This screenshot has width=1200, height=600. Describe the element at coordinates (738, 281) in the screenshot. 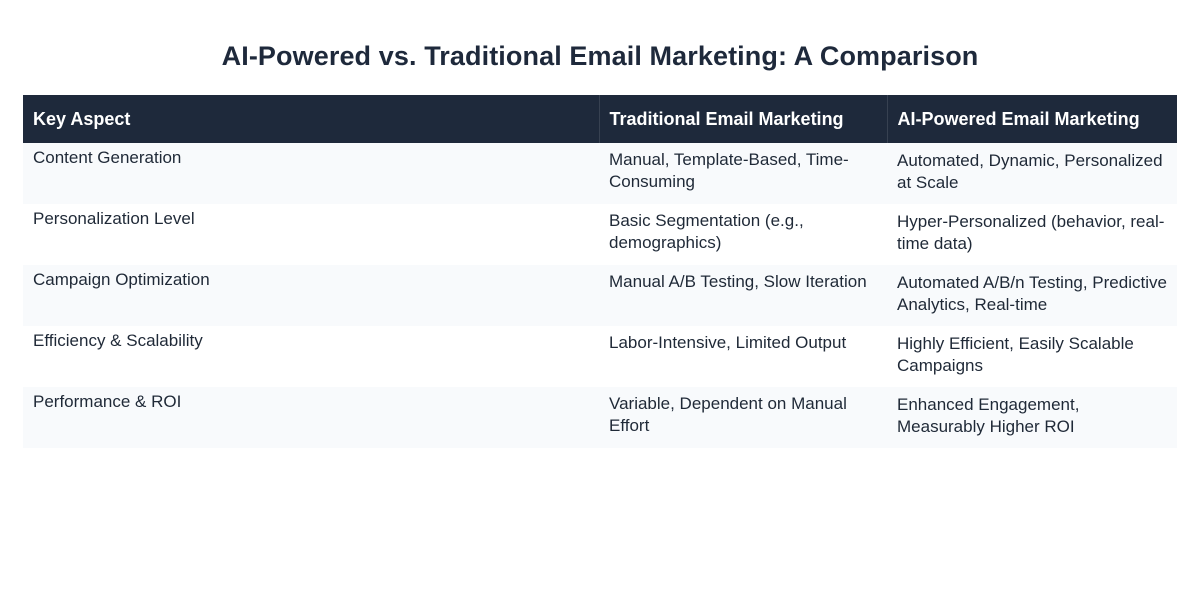

I see `cell-traditional: Manual A/B Testing, Slow Iteration` at that location.